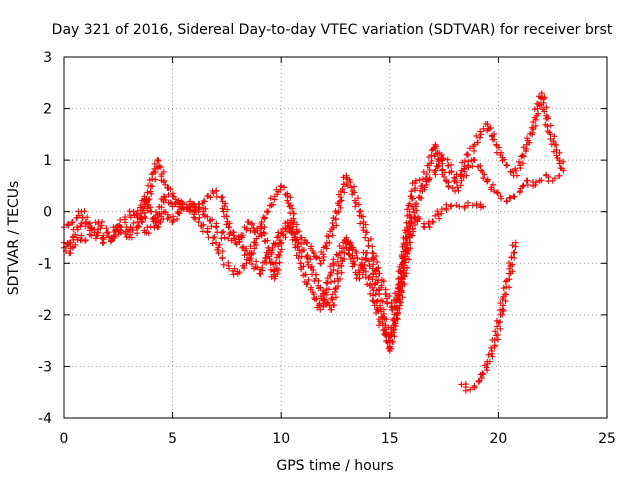 This screenshot has width=640, height=480. I want to click on x-tick-label: 15, so click(390, 439).